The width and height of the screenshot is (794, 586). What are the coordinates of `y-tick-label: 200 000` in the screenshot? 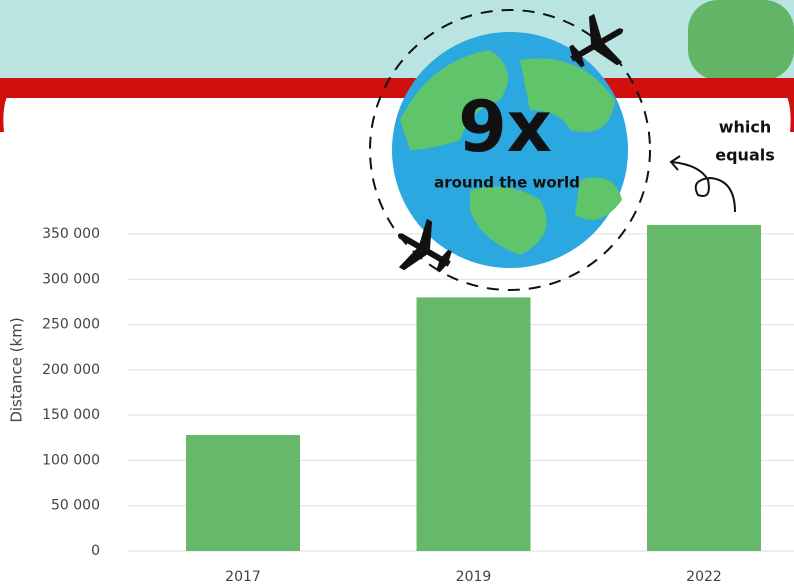 It's located at (71, 370).